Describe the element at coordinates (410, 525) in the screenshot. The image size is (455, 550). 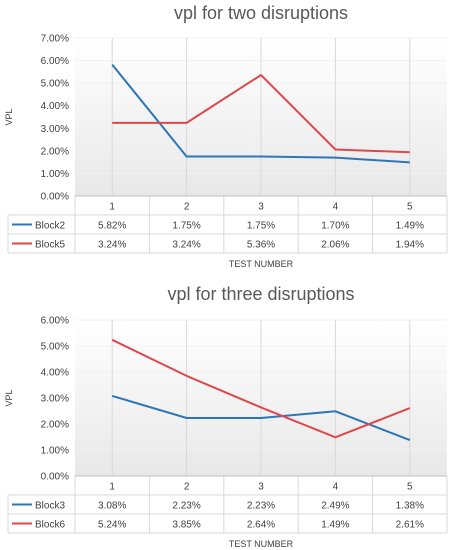
I see `data-label: 2.61%` at that location.